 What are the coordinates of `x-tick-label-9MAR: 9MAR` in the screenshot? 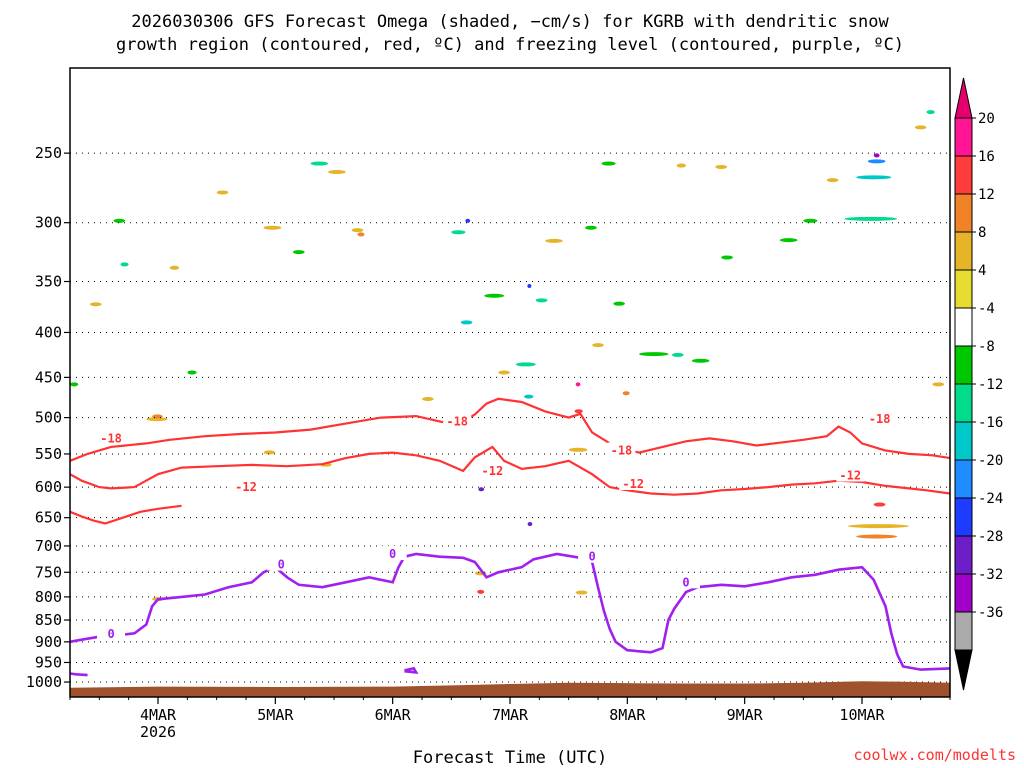 It's located at (745, 715).